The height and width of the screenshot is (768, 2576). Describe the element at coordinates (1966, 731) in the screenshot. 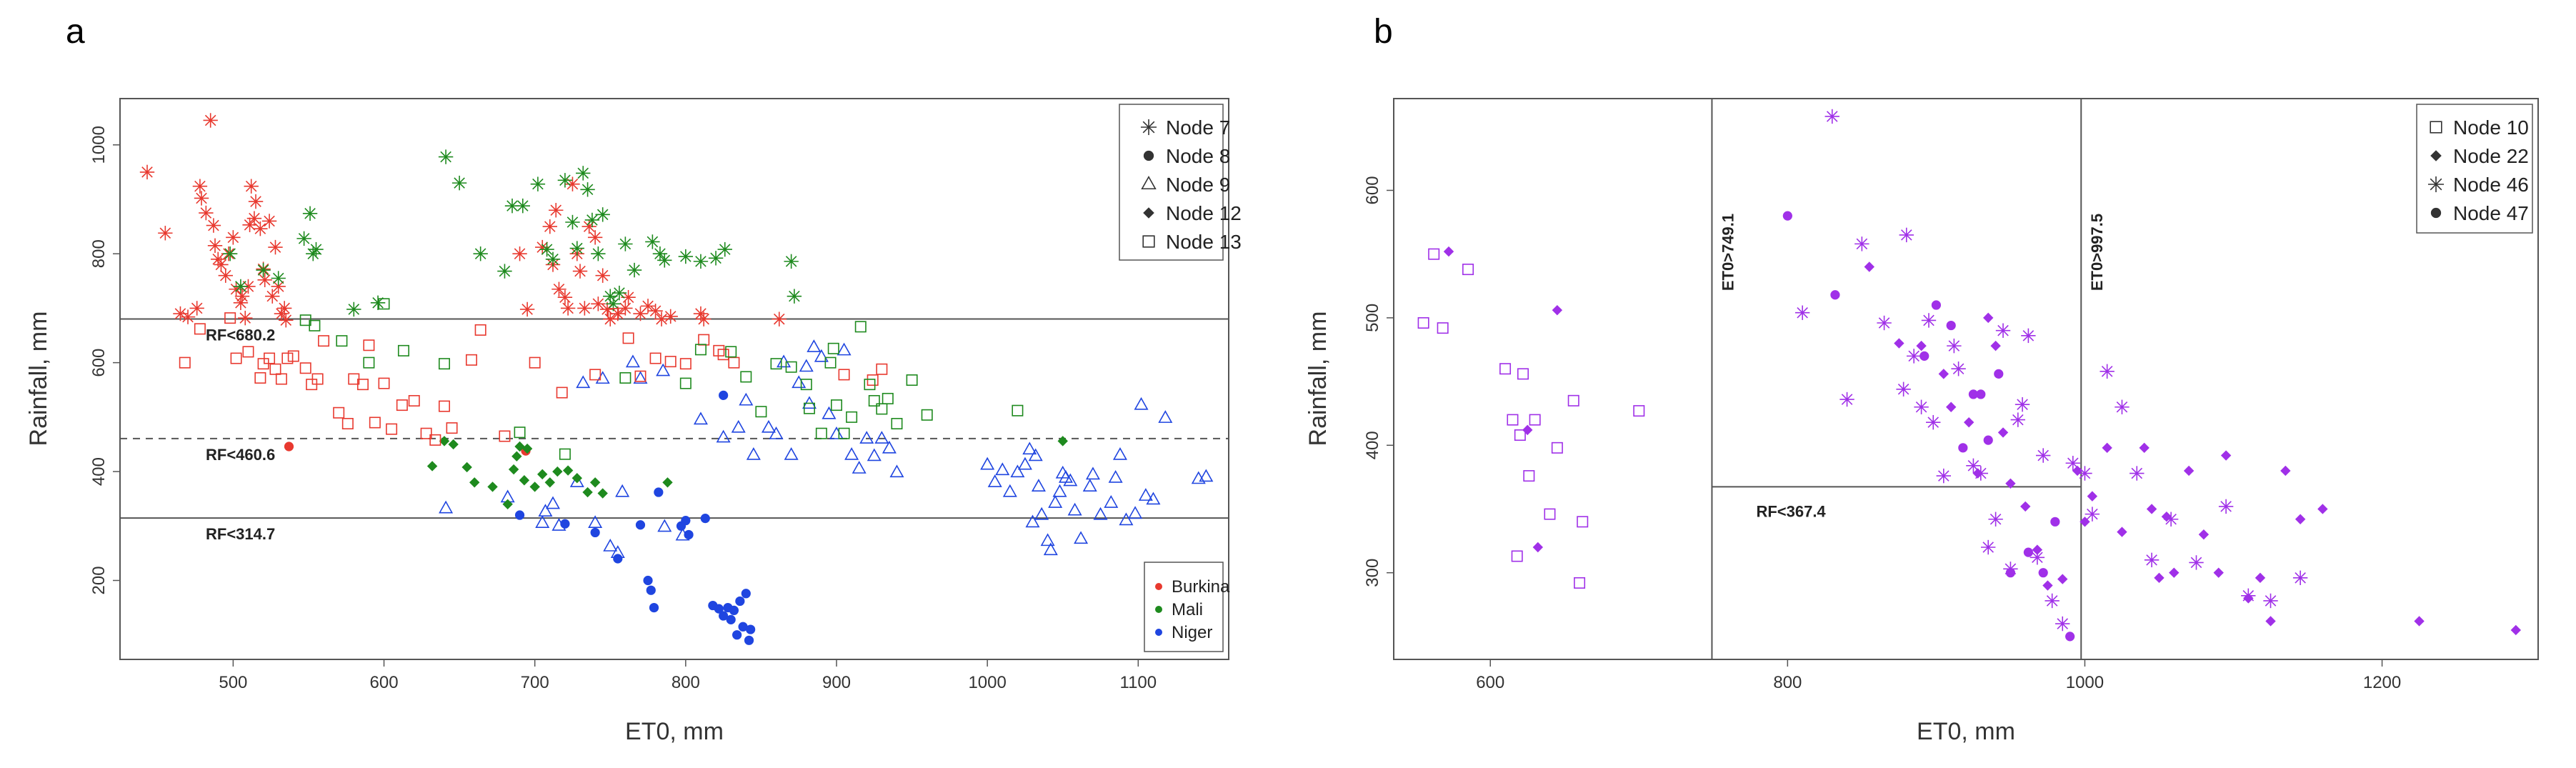

I see `x-axis-label-b: ET0, mm` at that location.